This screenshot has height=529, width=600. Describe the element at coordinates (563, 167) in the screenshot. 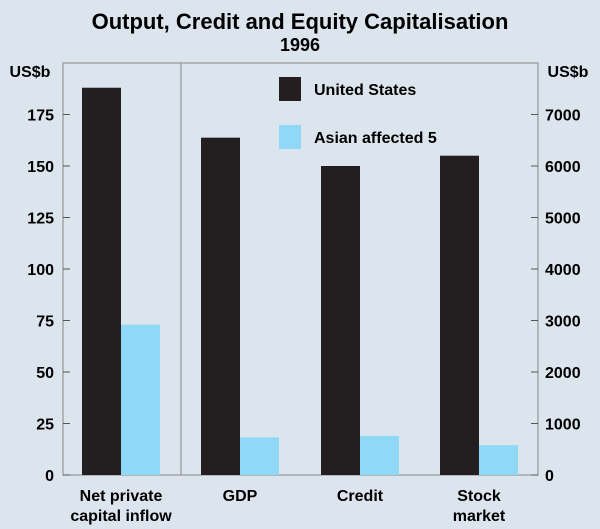

I see `right-tick-label: 6000` at that location.